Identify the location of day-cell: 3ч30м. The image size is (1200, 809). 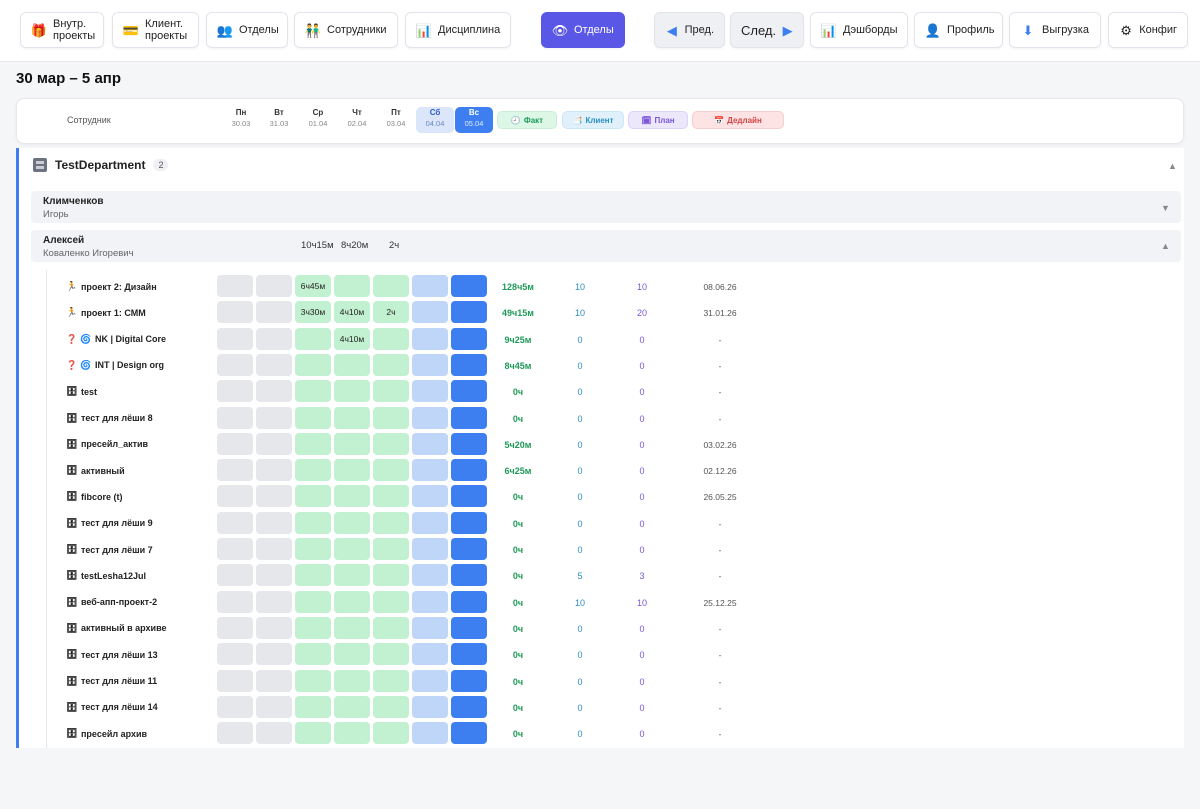
(313, 312).